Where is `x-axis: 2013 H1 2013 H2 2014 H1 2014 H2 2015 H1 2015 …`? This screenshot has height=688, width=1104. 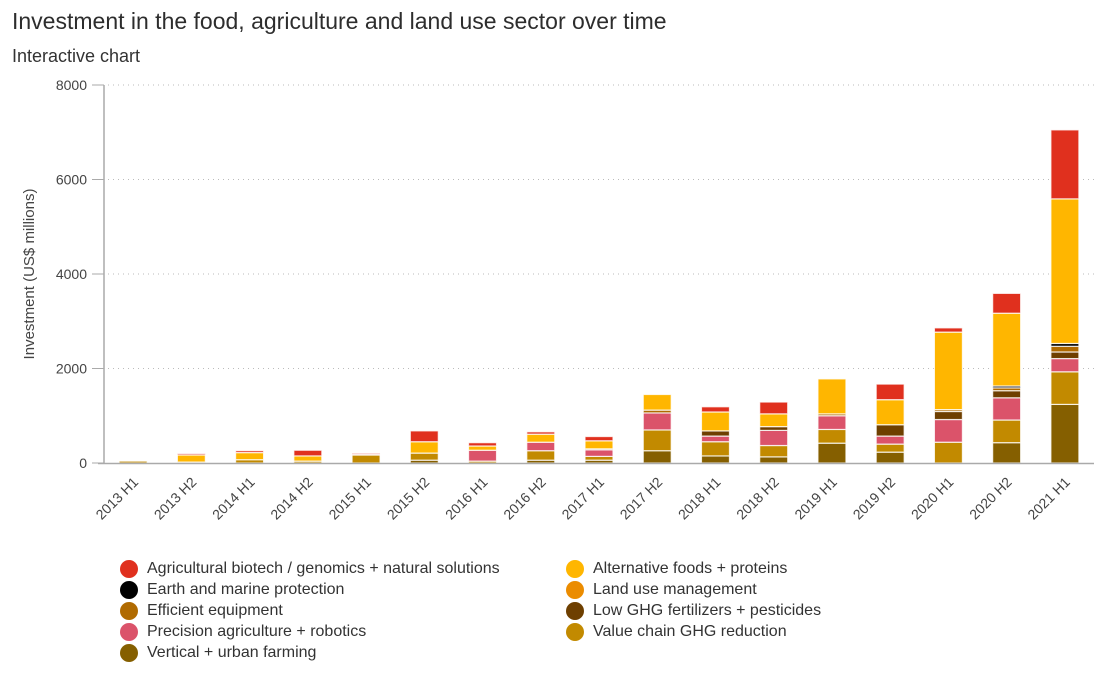
x-axis: 2013 H1 2013 H2 2014 H1 2014 H2 2015 H1 2015 … is located at coordinates (593, 492).